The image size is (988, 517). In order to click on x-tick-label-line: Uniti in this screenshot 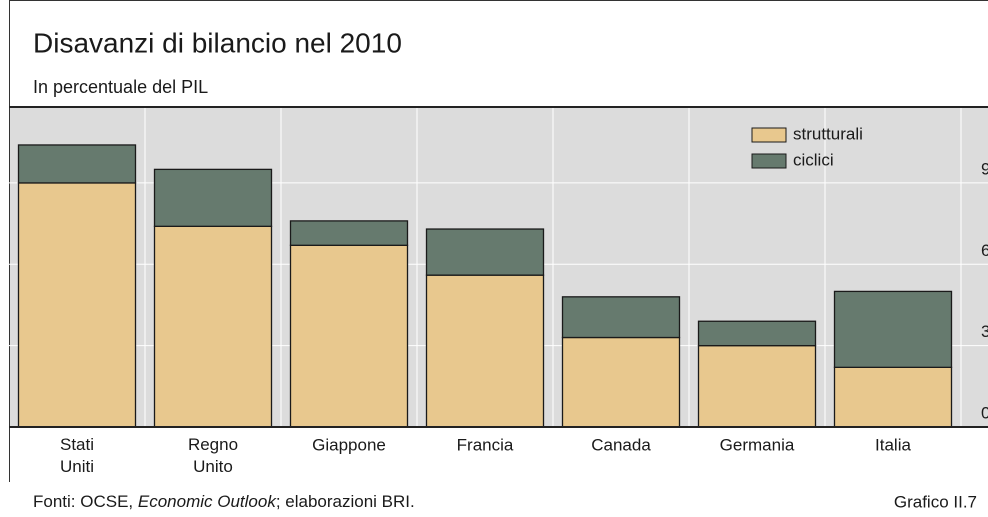, I will do `click(77, 466)`.